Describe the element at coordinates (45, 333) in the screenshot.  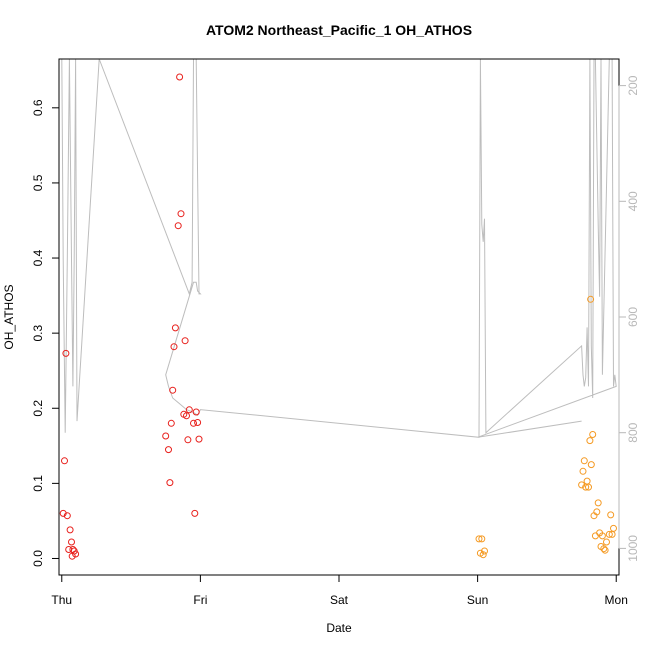
I see `y-axis: 0.0 0.1 0.2 0.3 0.4 0.5 0.6` at that location.